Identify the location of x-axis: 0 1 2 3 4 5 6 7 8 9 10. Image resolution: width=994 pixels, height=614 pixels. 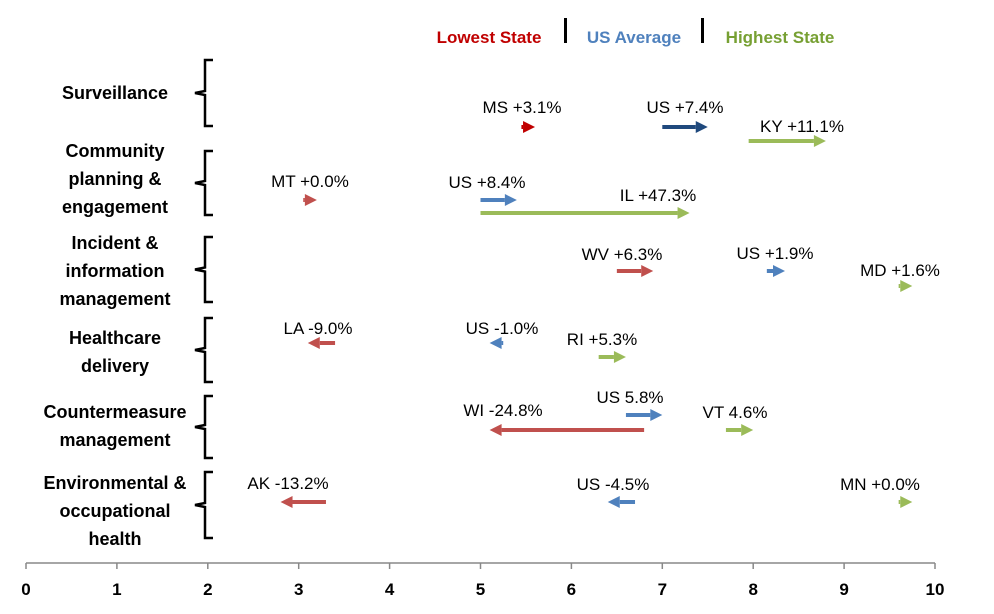
(483, 580).